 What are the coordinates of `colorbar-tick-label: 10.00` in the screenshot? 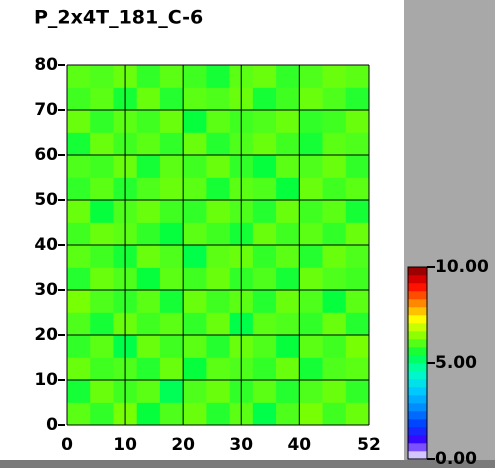 It's located at (462, 267).